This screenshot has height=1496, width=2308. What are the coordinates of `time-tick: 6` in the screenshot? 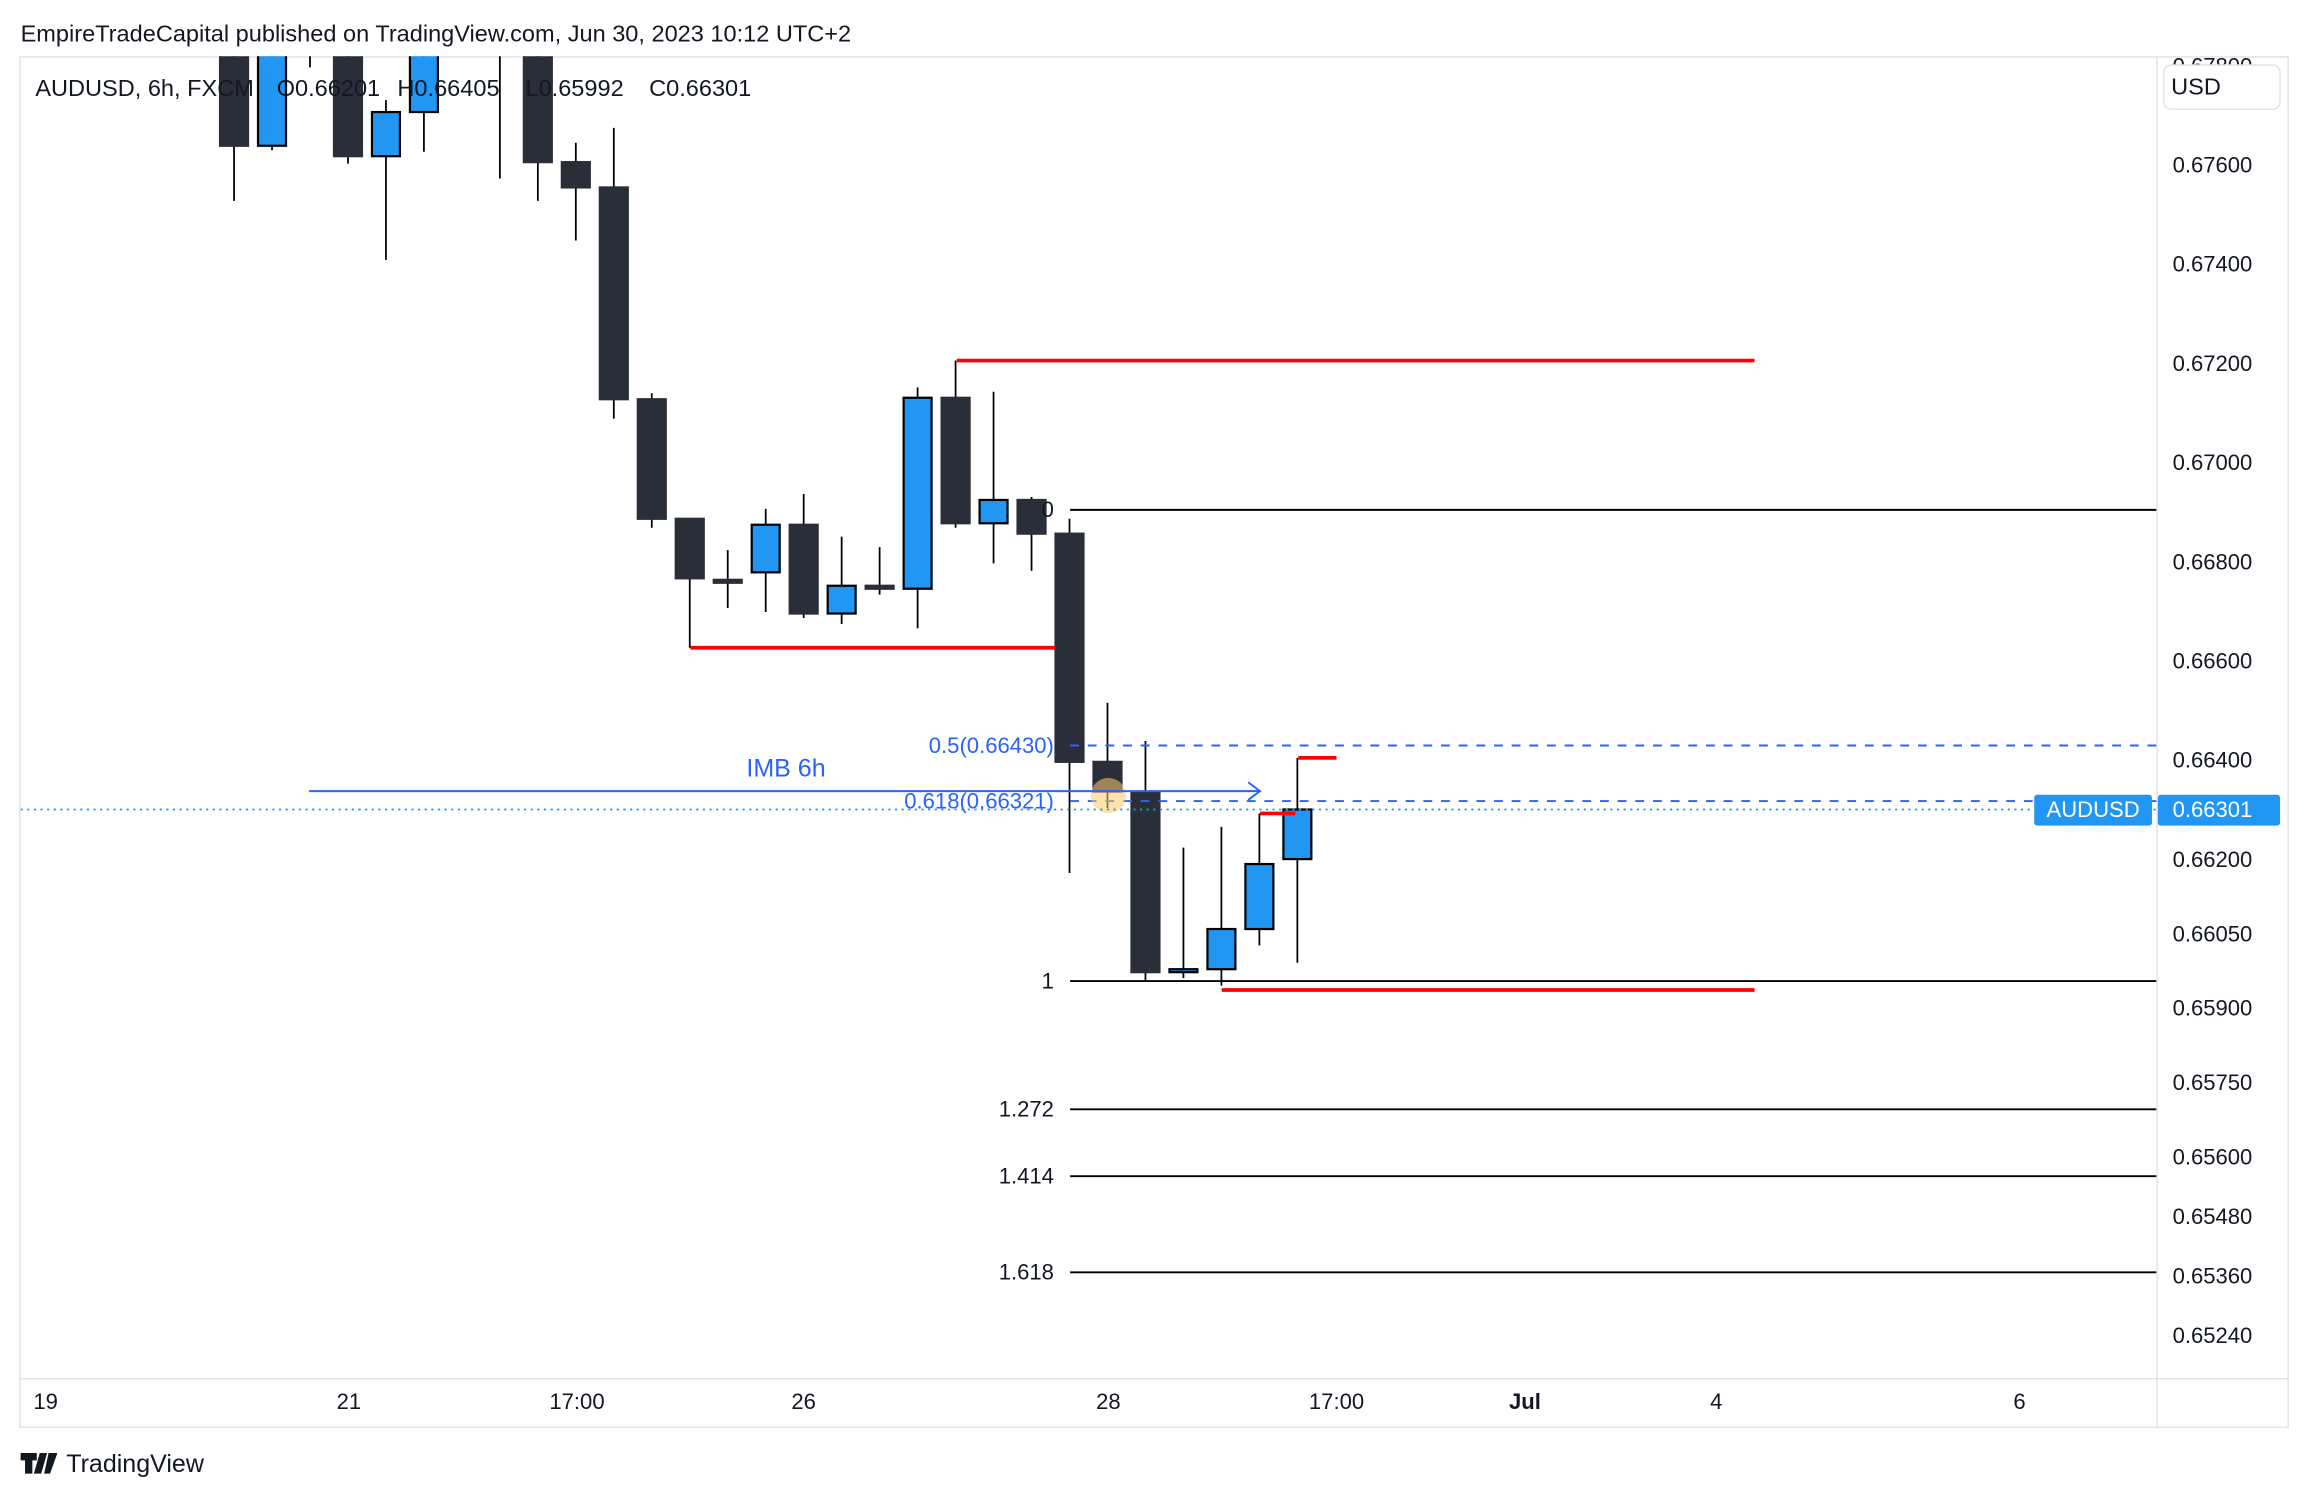 It's located at (2019, 1401).